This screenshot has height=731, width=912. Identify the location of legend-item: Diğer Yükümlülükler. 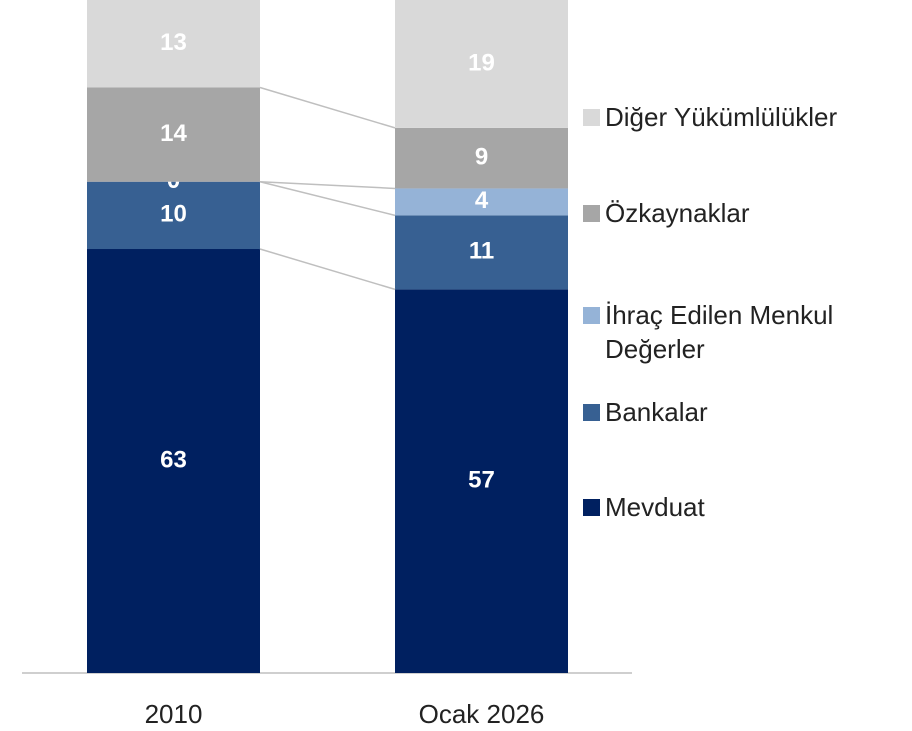
(743, 117).